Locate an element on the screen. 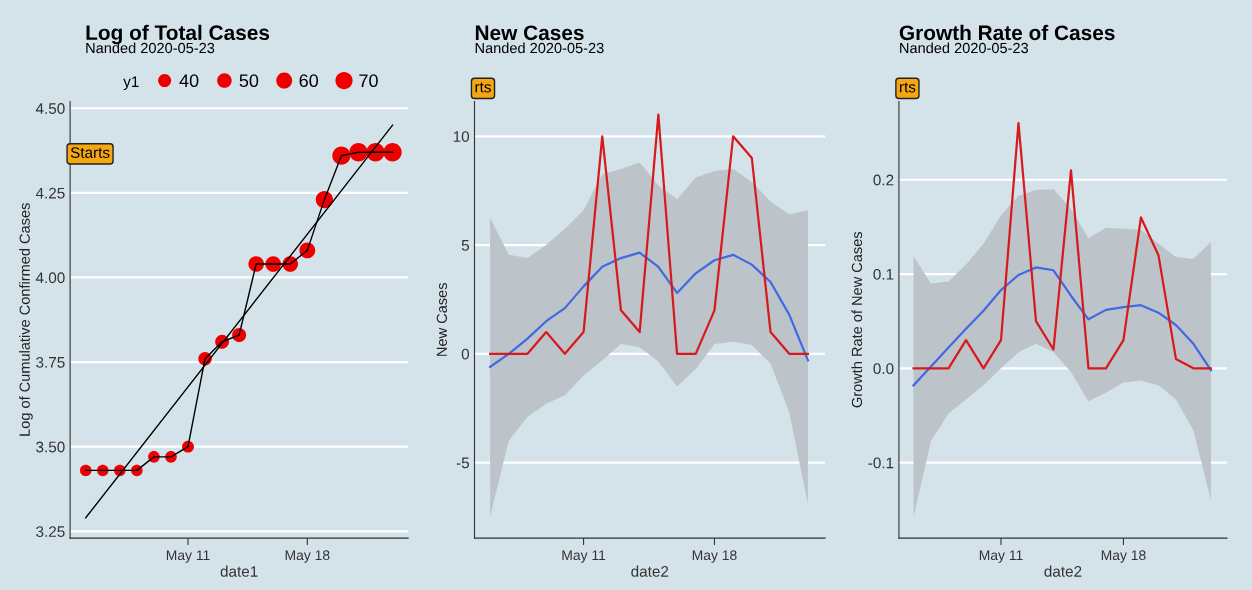 This screenshot has height=590, width=1252. y-tick-label: 0.1 is located at coordinates (883, 274).